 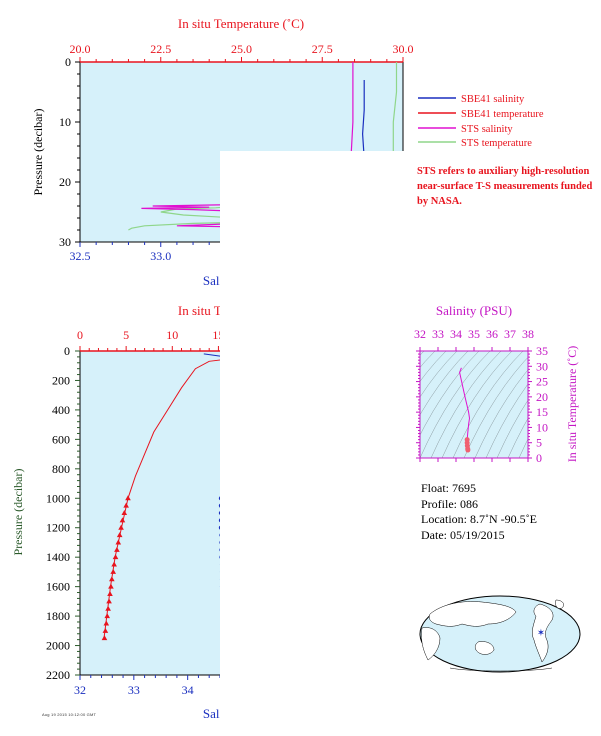 What do you see at coordinates (61, 410) in the screenshot?
I see `lower-pressure-tick-label: 400` at bounding box center [61, 410].